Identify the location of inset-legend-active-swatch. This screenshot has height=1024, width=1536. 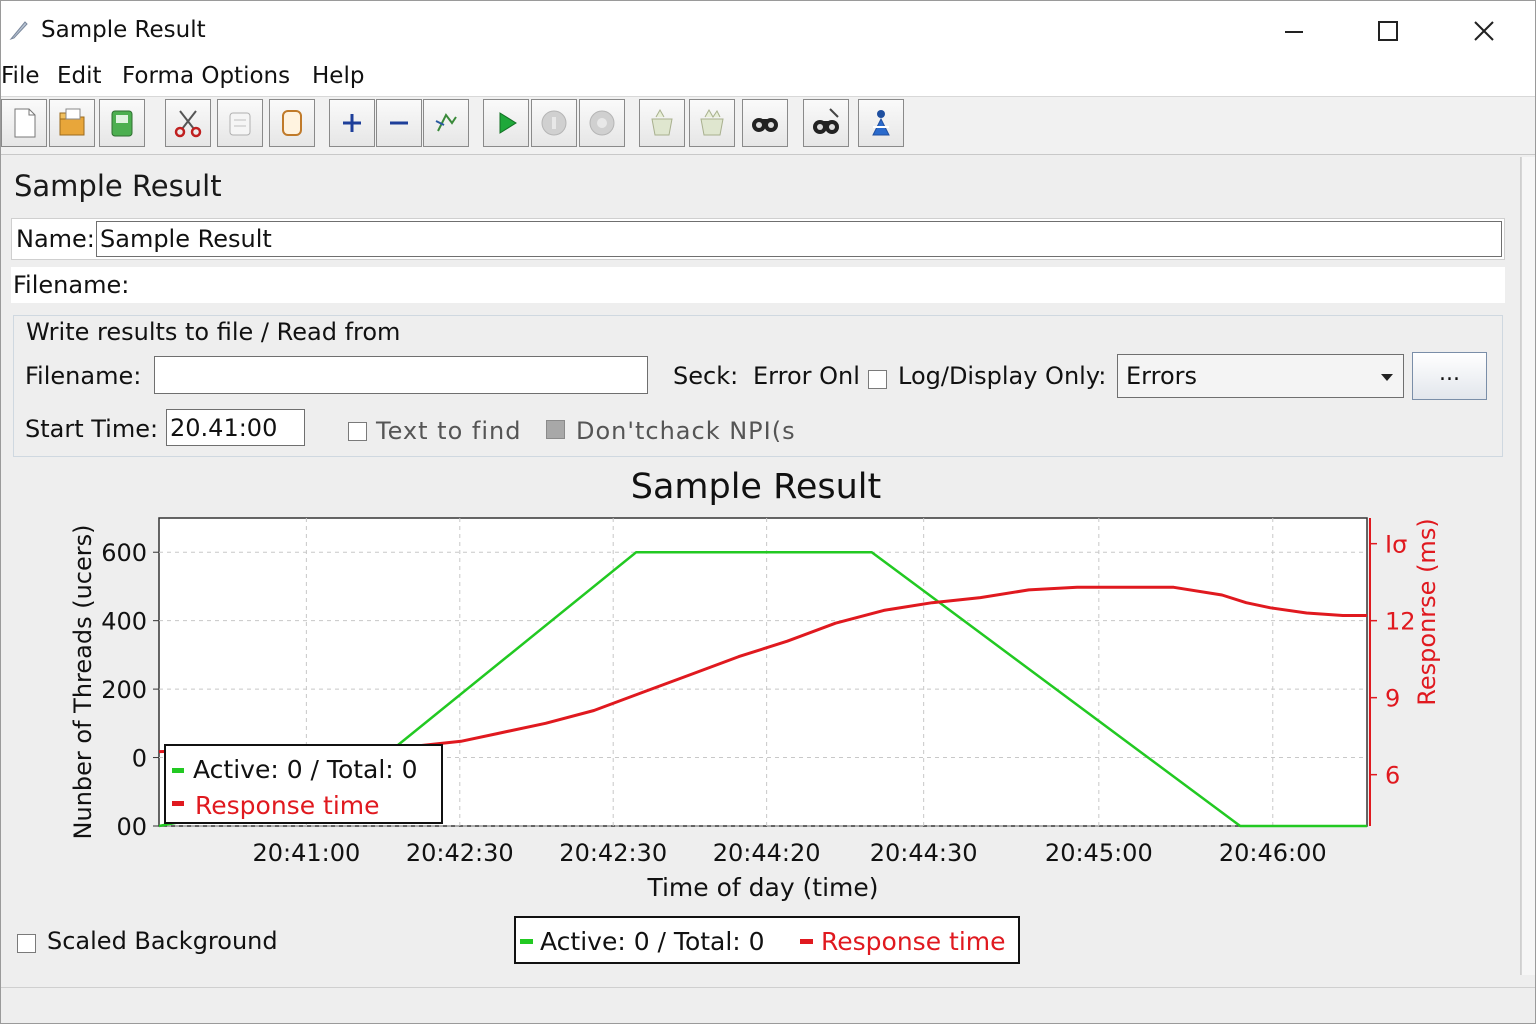
(178, 770).